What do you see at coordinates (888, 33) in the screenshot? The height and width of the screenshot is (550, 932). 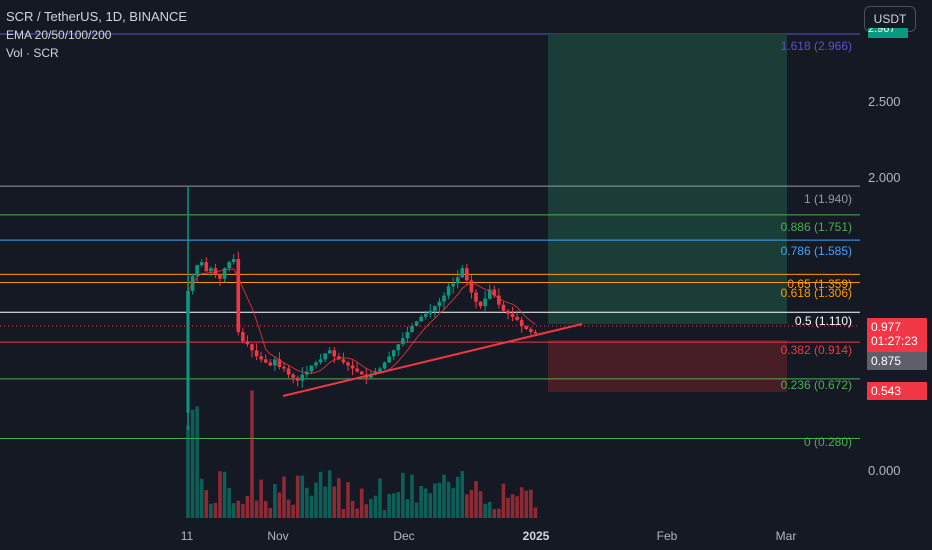 I see `price-axis-top-label: 2.967` at bounding box center [888, 33].